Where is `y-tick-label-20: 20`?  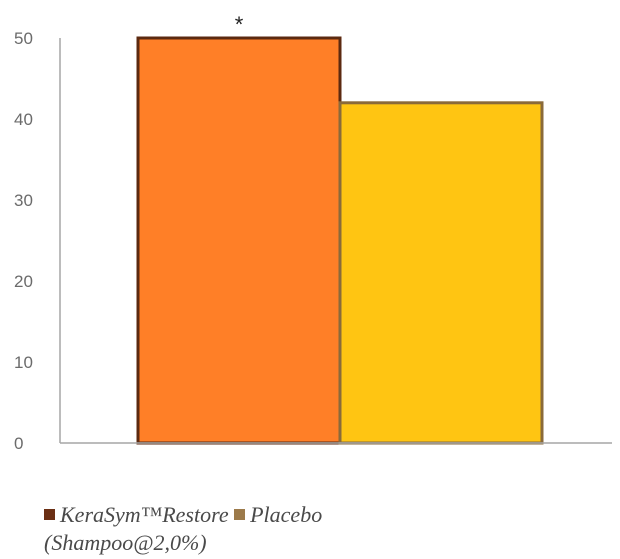
y-tick-label-20: 20 is located at coordinates (23, 281).